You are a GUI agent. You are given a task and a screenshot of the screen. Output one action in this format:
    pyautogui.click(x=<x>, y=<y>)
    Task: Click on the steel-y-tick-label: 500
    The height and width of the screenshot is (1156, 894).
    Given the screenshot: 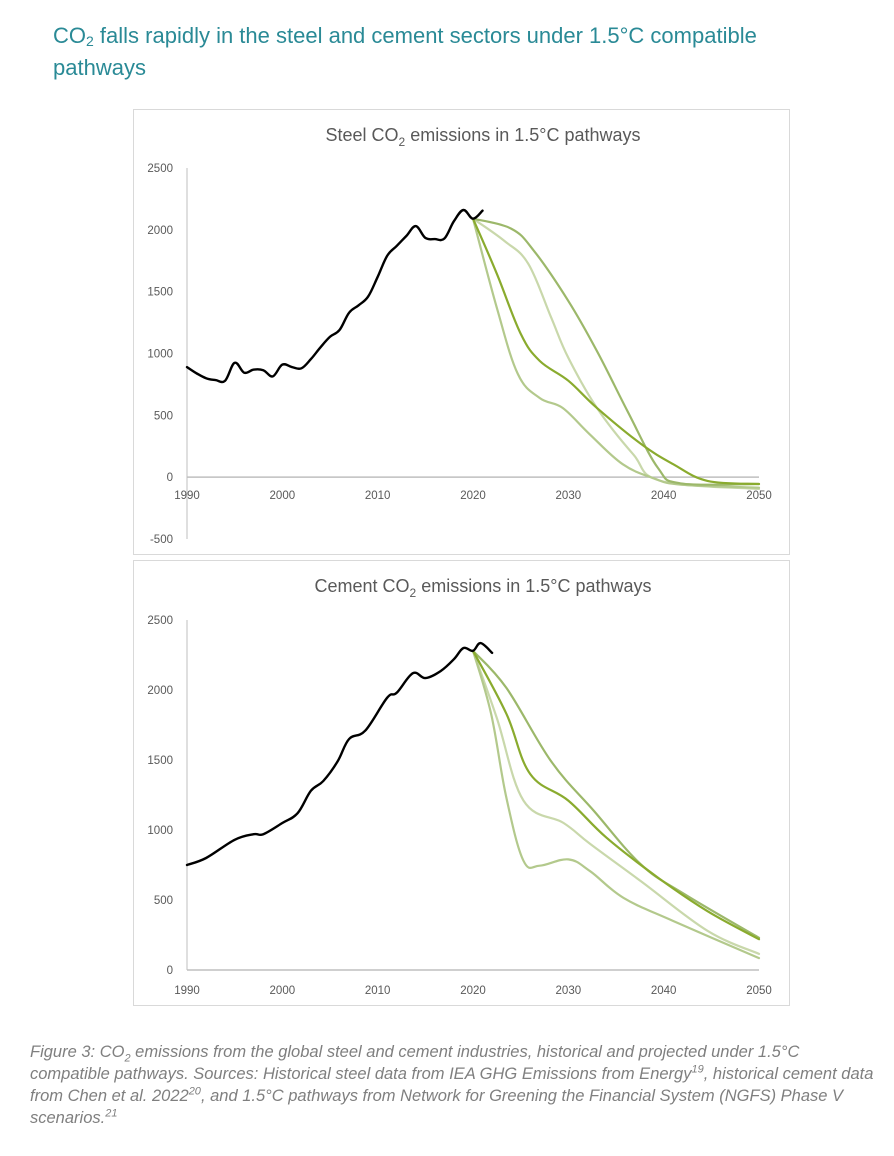 What is the action you would take?
    pyautogui.click(x=163, y=416)
    